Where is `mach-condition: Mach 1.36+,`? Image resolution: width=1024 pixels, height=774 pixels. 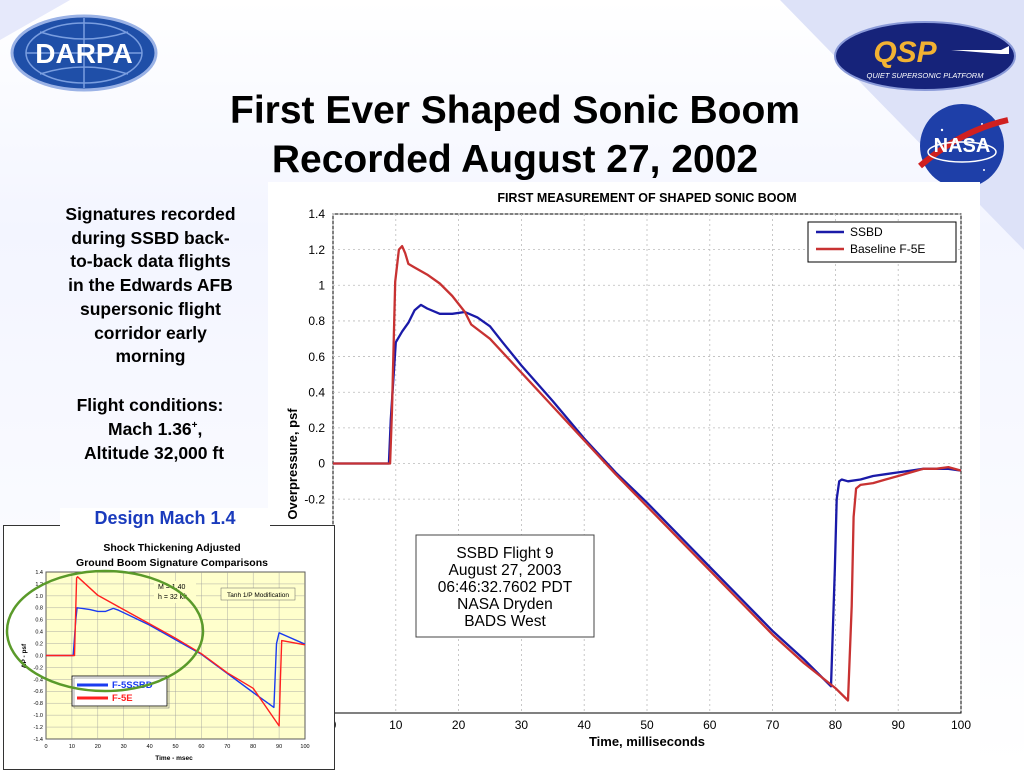
mach-condition: Mach 1.36+, is located at coordinates (155, 429).